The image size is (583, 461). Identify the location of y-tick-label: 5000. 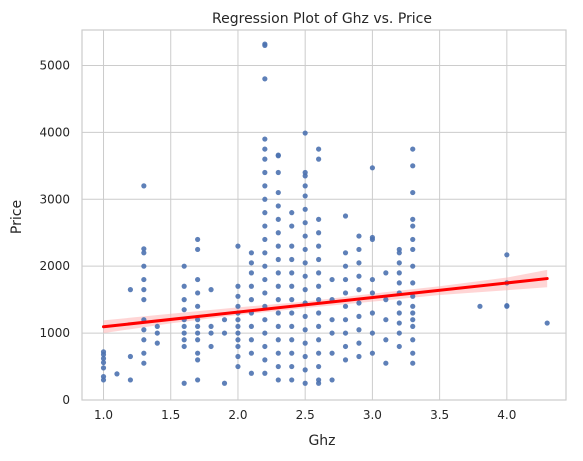
(54, 65).